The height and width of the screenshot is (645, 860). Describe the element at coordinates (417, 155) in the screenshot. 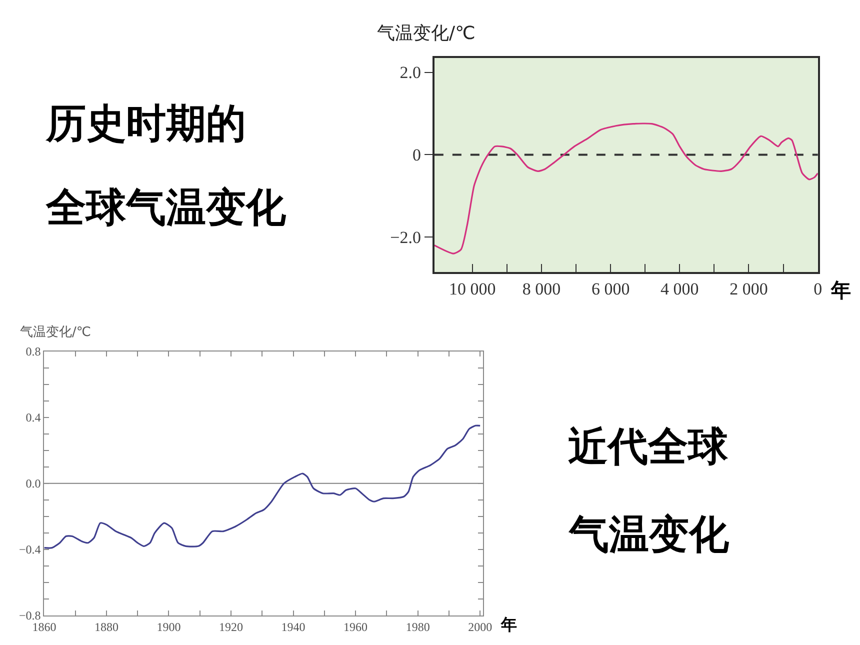

I see `y-tick-label: 0` at that location.